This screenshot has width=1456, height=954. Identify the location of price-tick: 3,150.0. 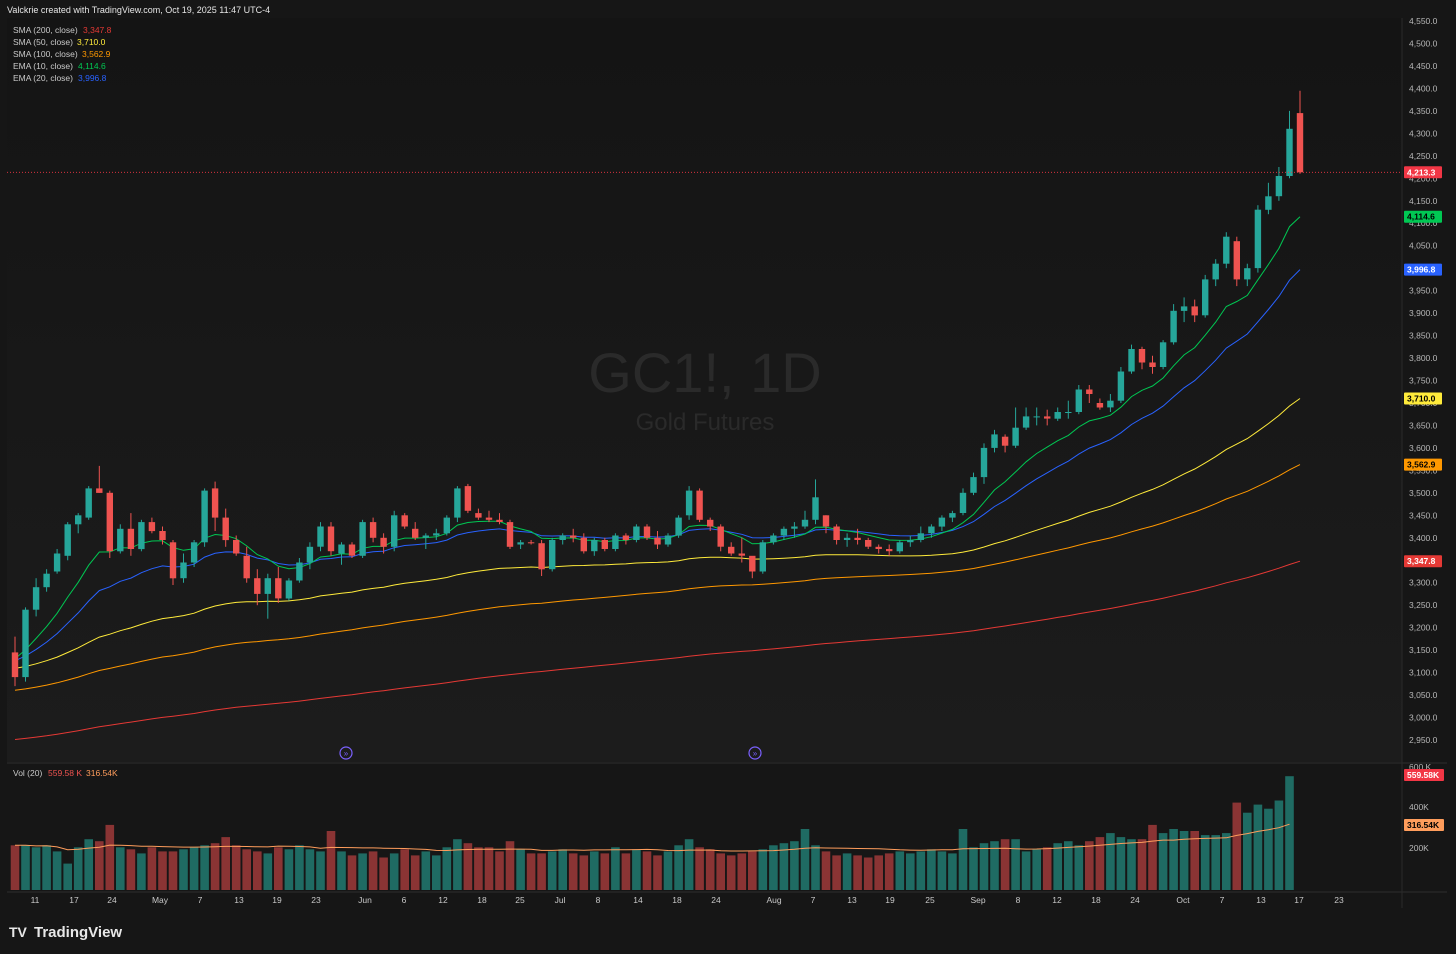
(1423, 650).